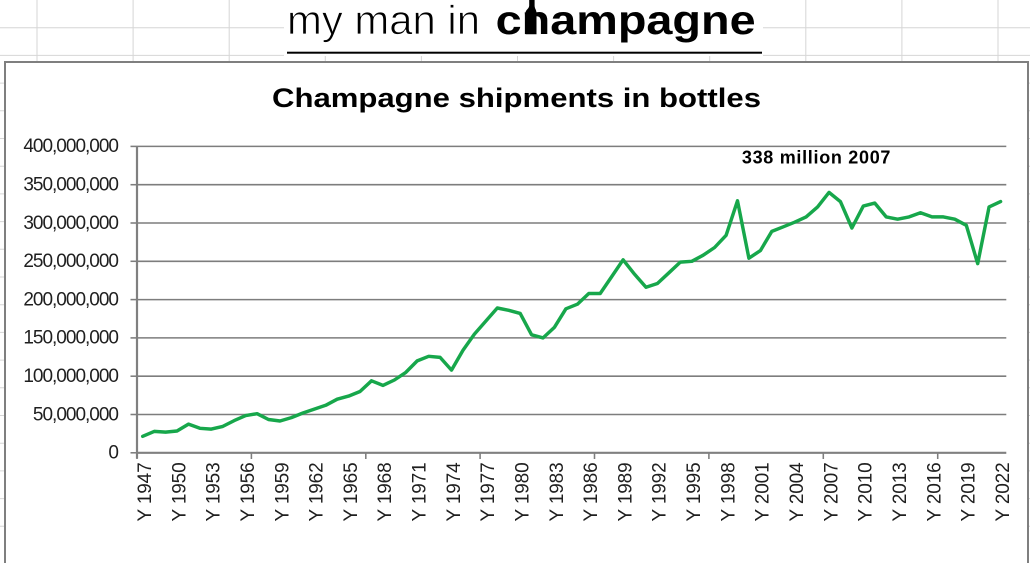 This screenshot has width=1030, height=563. What do you see at coordinates (763, 492) in the screenshot?
I see `svg-text: Y 2001` at bounding box center [763, 492].